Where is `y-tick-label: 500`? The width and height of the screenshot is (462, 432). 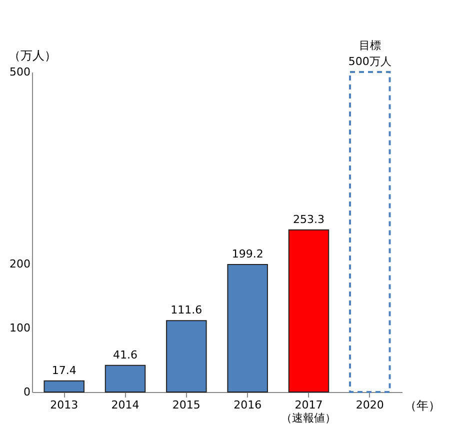 y-tick-label: 500 is located at coordinates (20, 72).